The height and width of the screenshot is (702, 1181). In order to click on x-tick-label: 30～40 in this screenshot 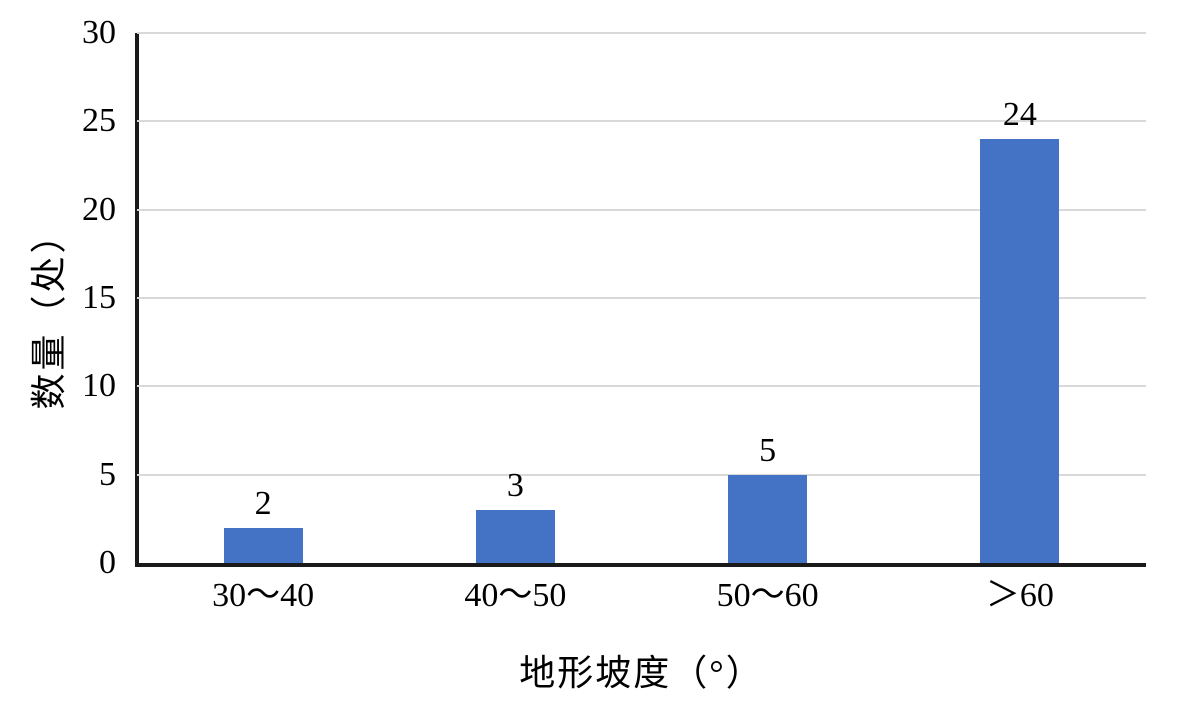, I will do `click(263, 595)`.